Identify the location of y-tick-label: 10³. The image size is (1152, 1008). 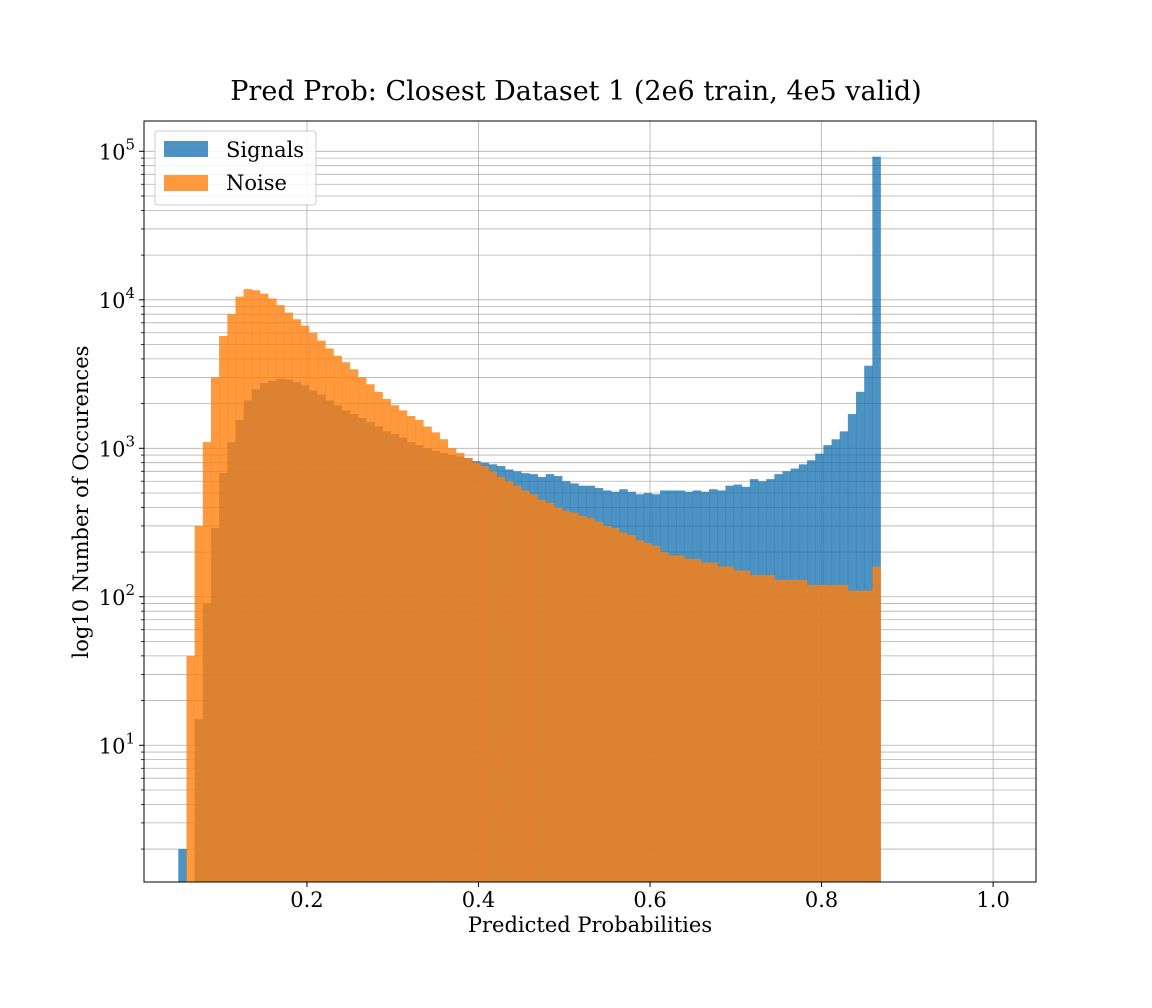
(117, 446).